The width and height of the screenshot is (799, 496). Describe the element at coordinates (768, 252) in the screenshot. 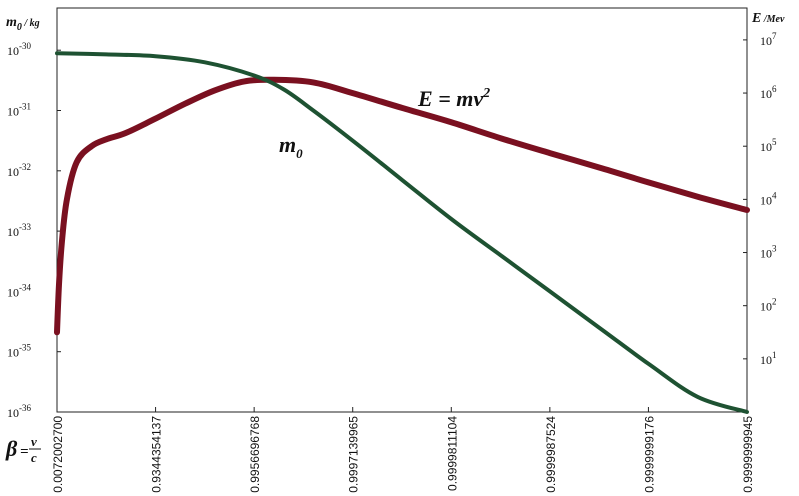

I see `y-right-tick-label: 10³` at that location.